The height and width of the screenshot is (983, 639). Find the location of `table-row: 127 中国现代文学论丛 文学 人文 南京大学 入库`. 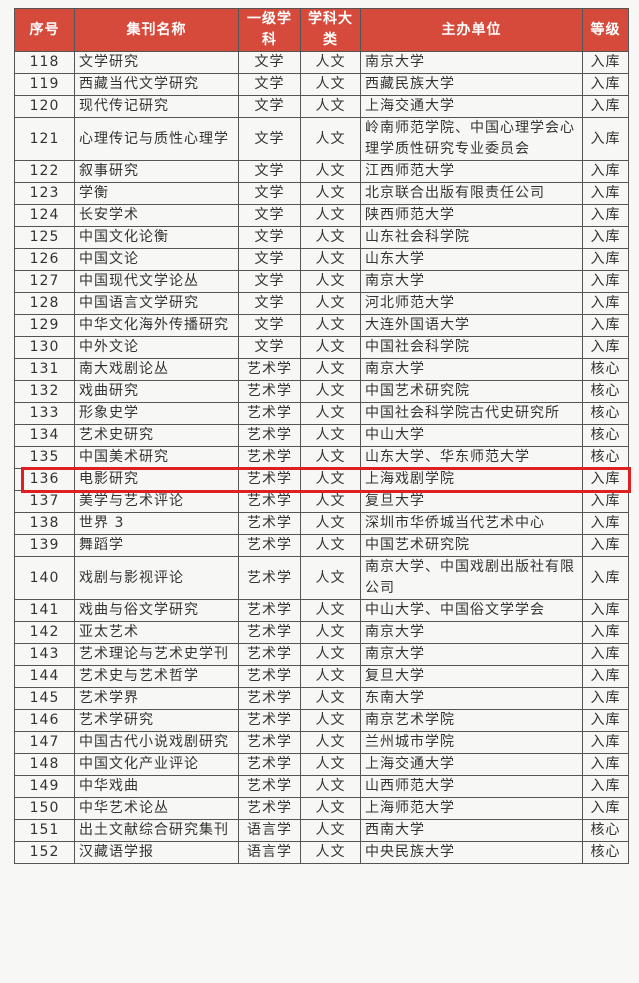

table-row: 127 中国现代文学论丛 文学 人文 南京大学 入库 is located at coordinates (321, 281).